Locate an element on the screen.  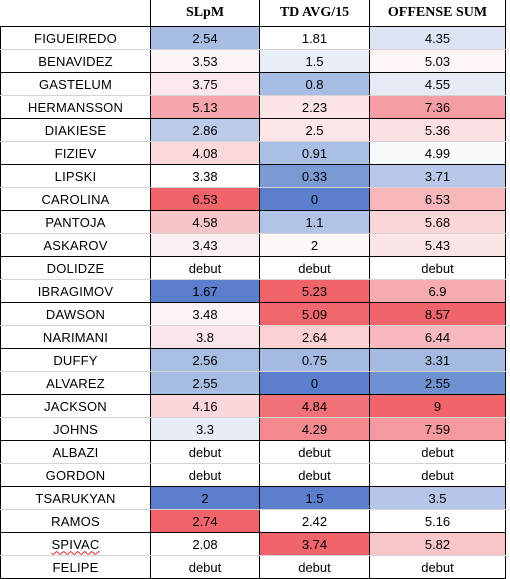
slpm-cell: 4.58 is located at coordinates (205, 222).